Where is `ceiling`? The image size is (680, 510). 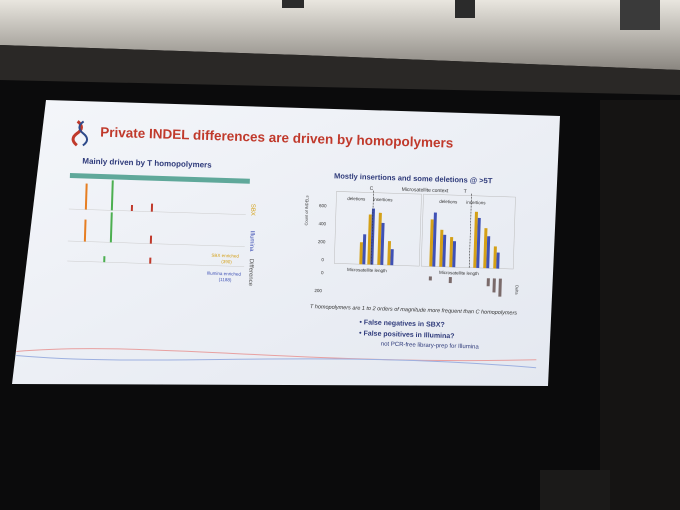
ceiling is located at coordinates (340, 35).